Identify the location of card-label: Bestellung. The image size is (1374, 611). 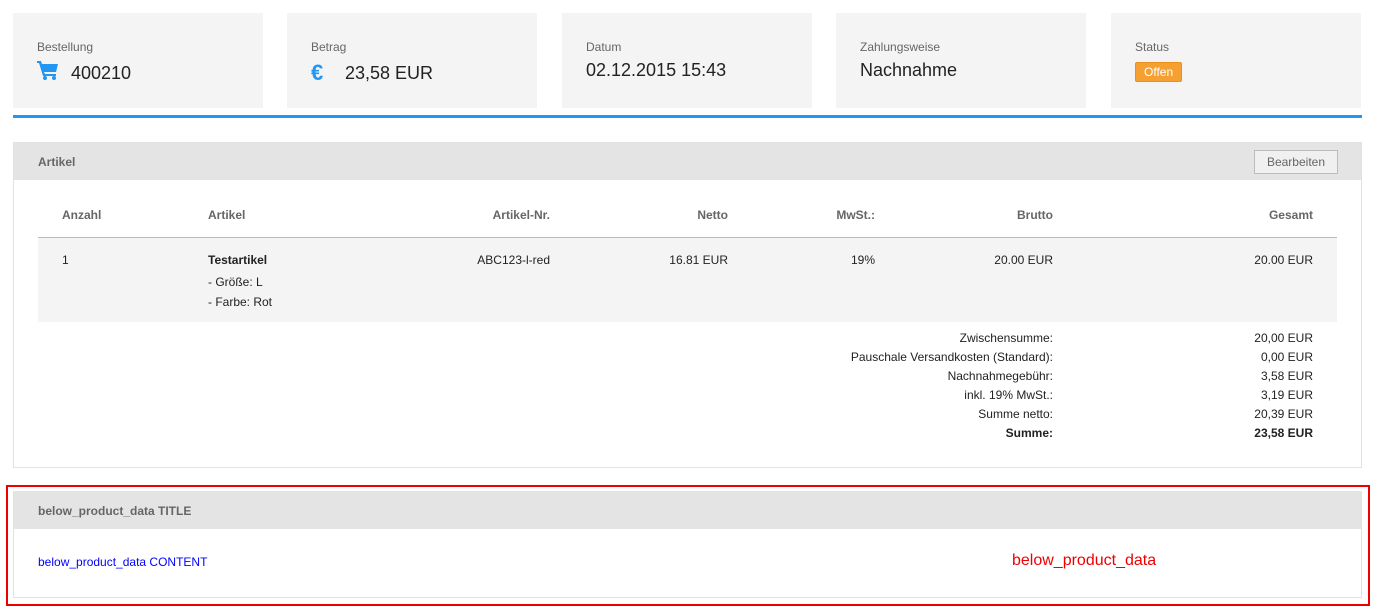
(65, 47).